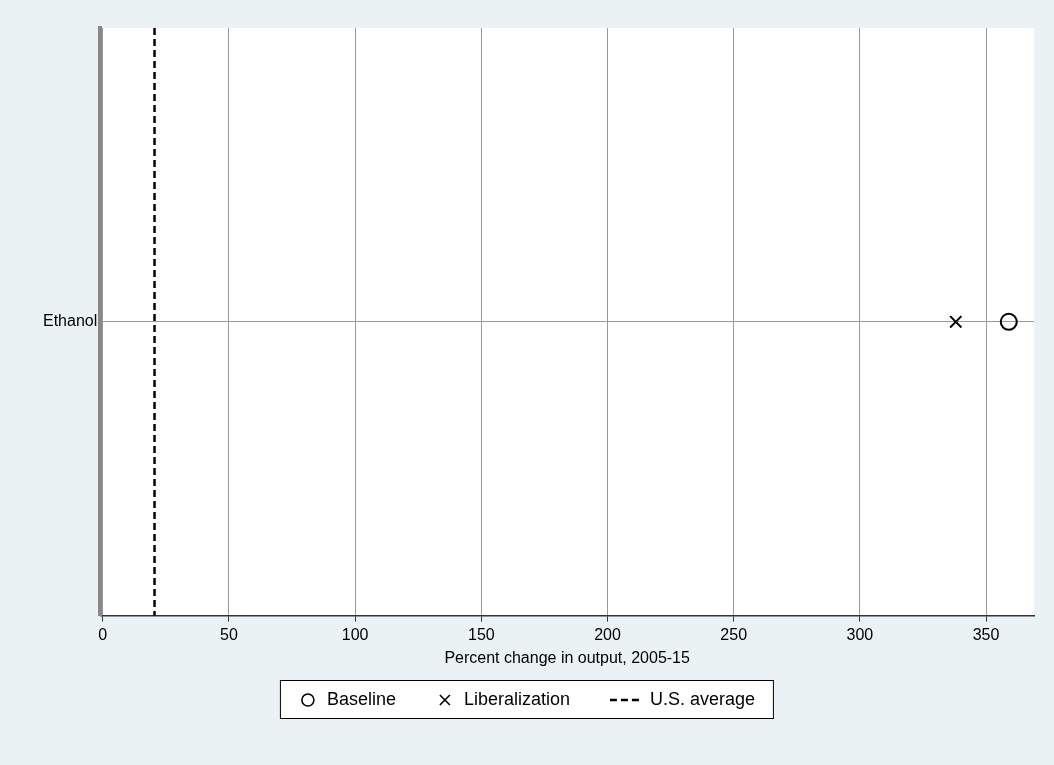 The height and width of the screenshot is (765, 1054). Describe the element at coordinates (986, 634) in the screenshot. I see `x-tick-label: 350` at that location.